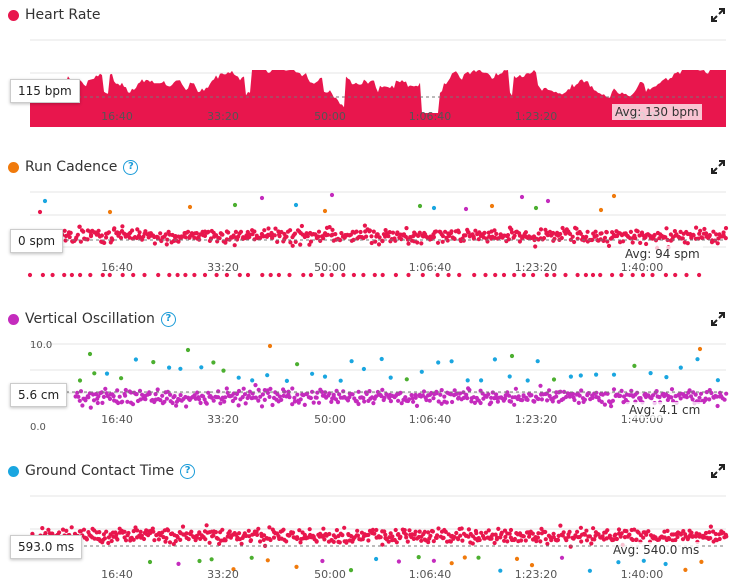 The width and height of the screenshot is (734, 588). Describe the element at coordinates (642, 574) in the screenshot. I see `x-tick-label: 1:40:00` at that location.